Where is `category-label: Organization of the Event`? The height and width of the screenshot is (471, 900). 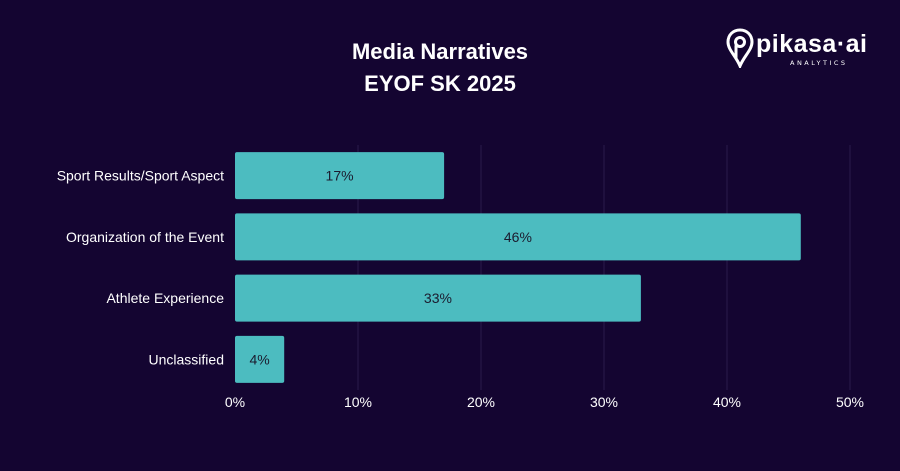 category-label: Organization of the Event is located at coordinates (145, 237).